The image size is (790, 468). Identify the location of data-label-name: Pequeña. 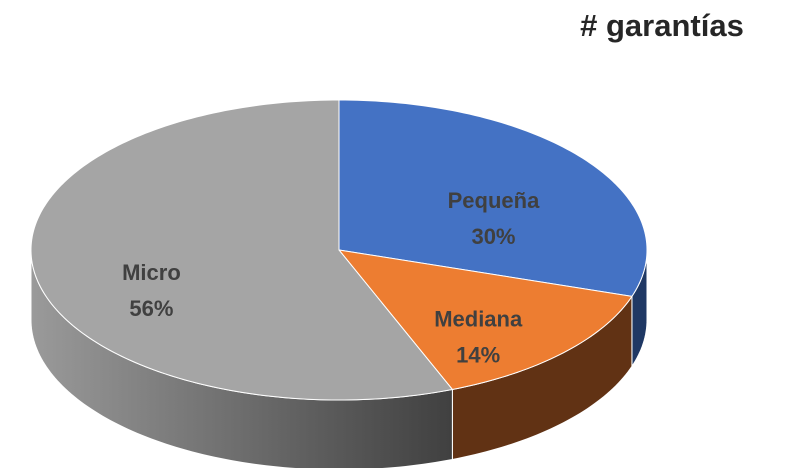
(494, 200).